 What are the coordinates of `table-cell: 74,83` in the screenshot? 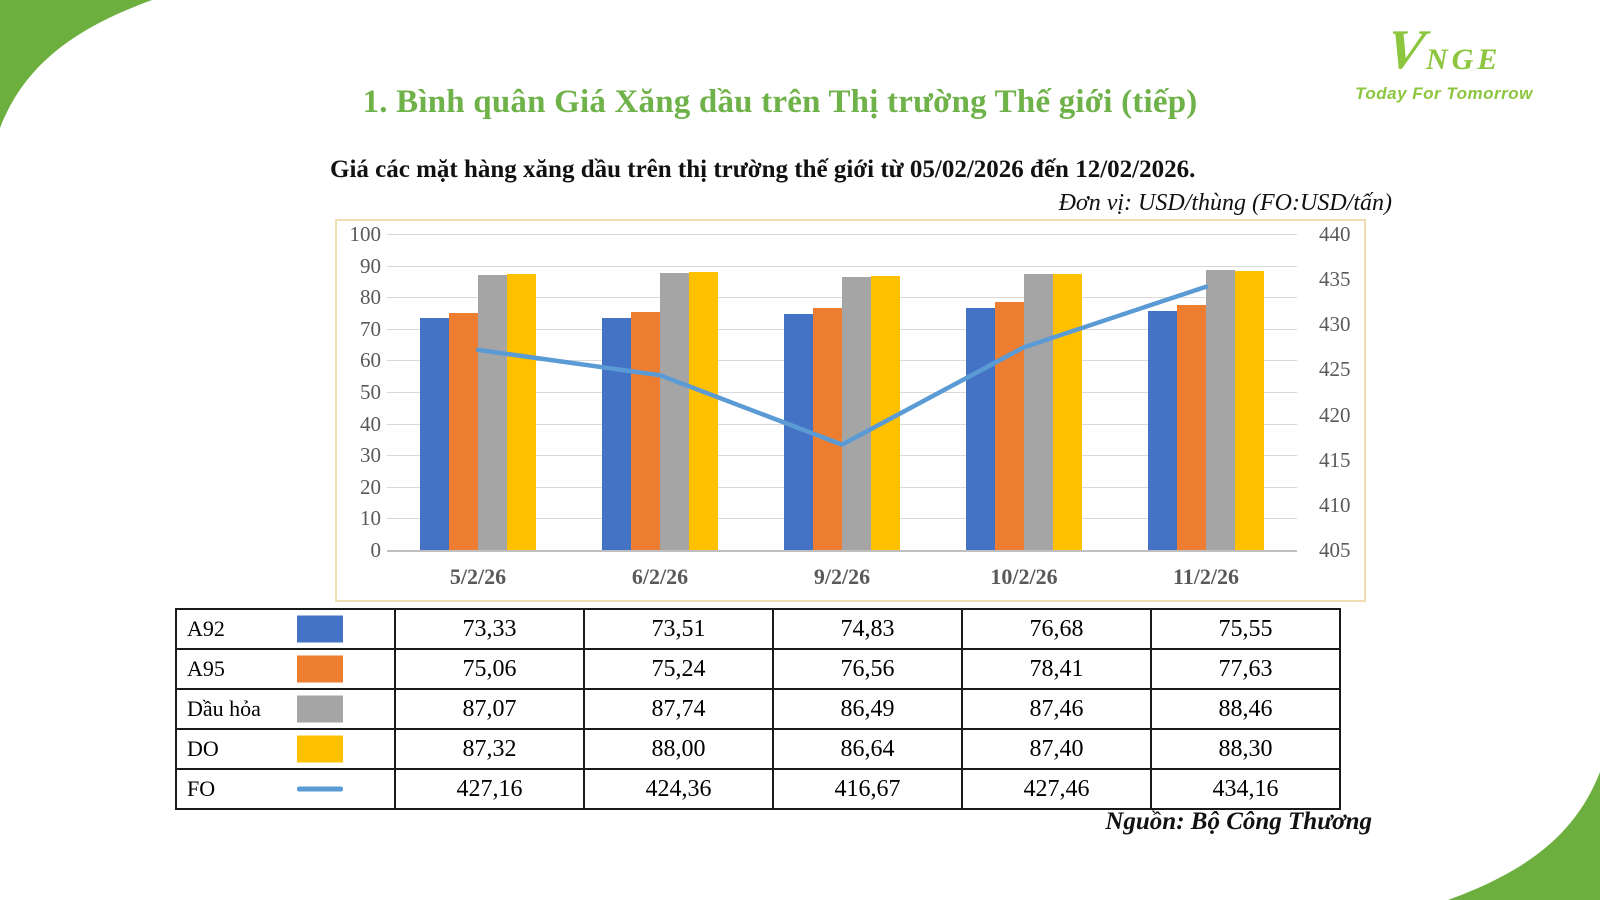 It's located at (867, 629).